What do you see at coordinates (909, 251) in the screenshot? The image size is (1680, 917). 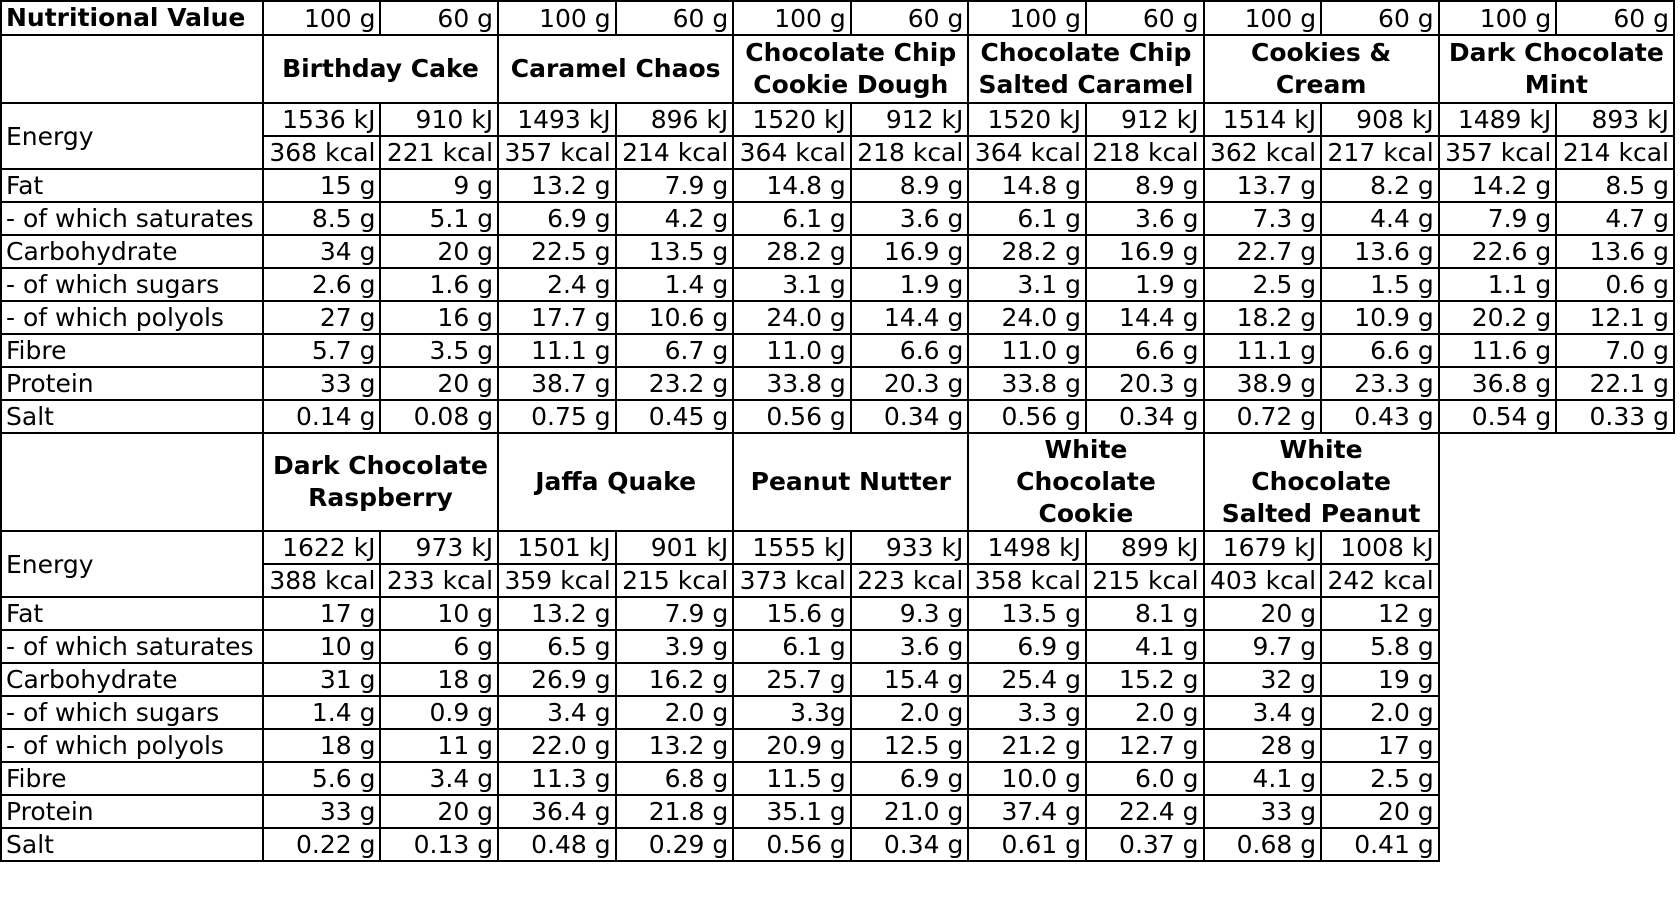 I see `carbohydrate-60g-value: 16.9 g` at bounding box center [909, 251].